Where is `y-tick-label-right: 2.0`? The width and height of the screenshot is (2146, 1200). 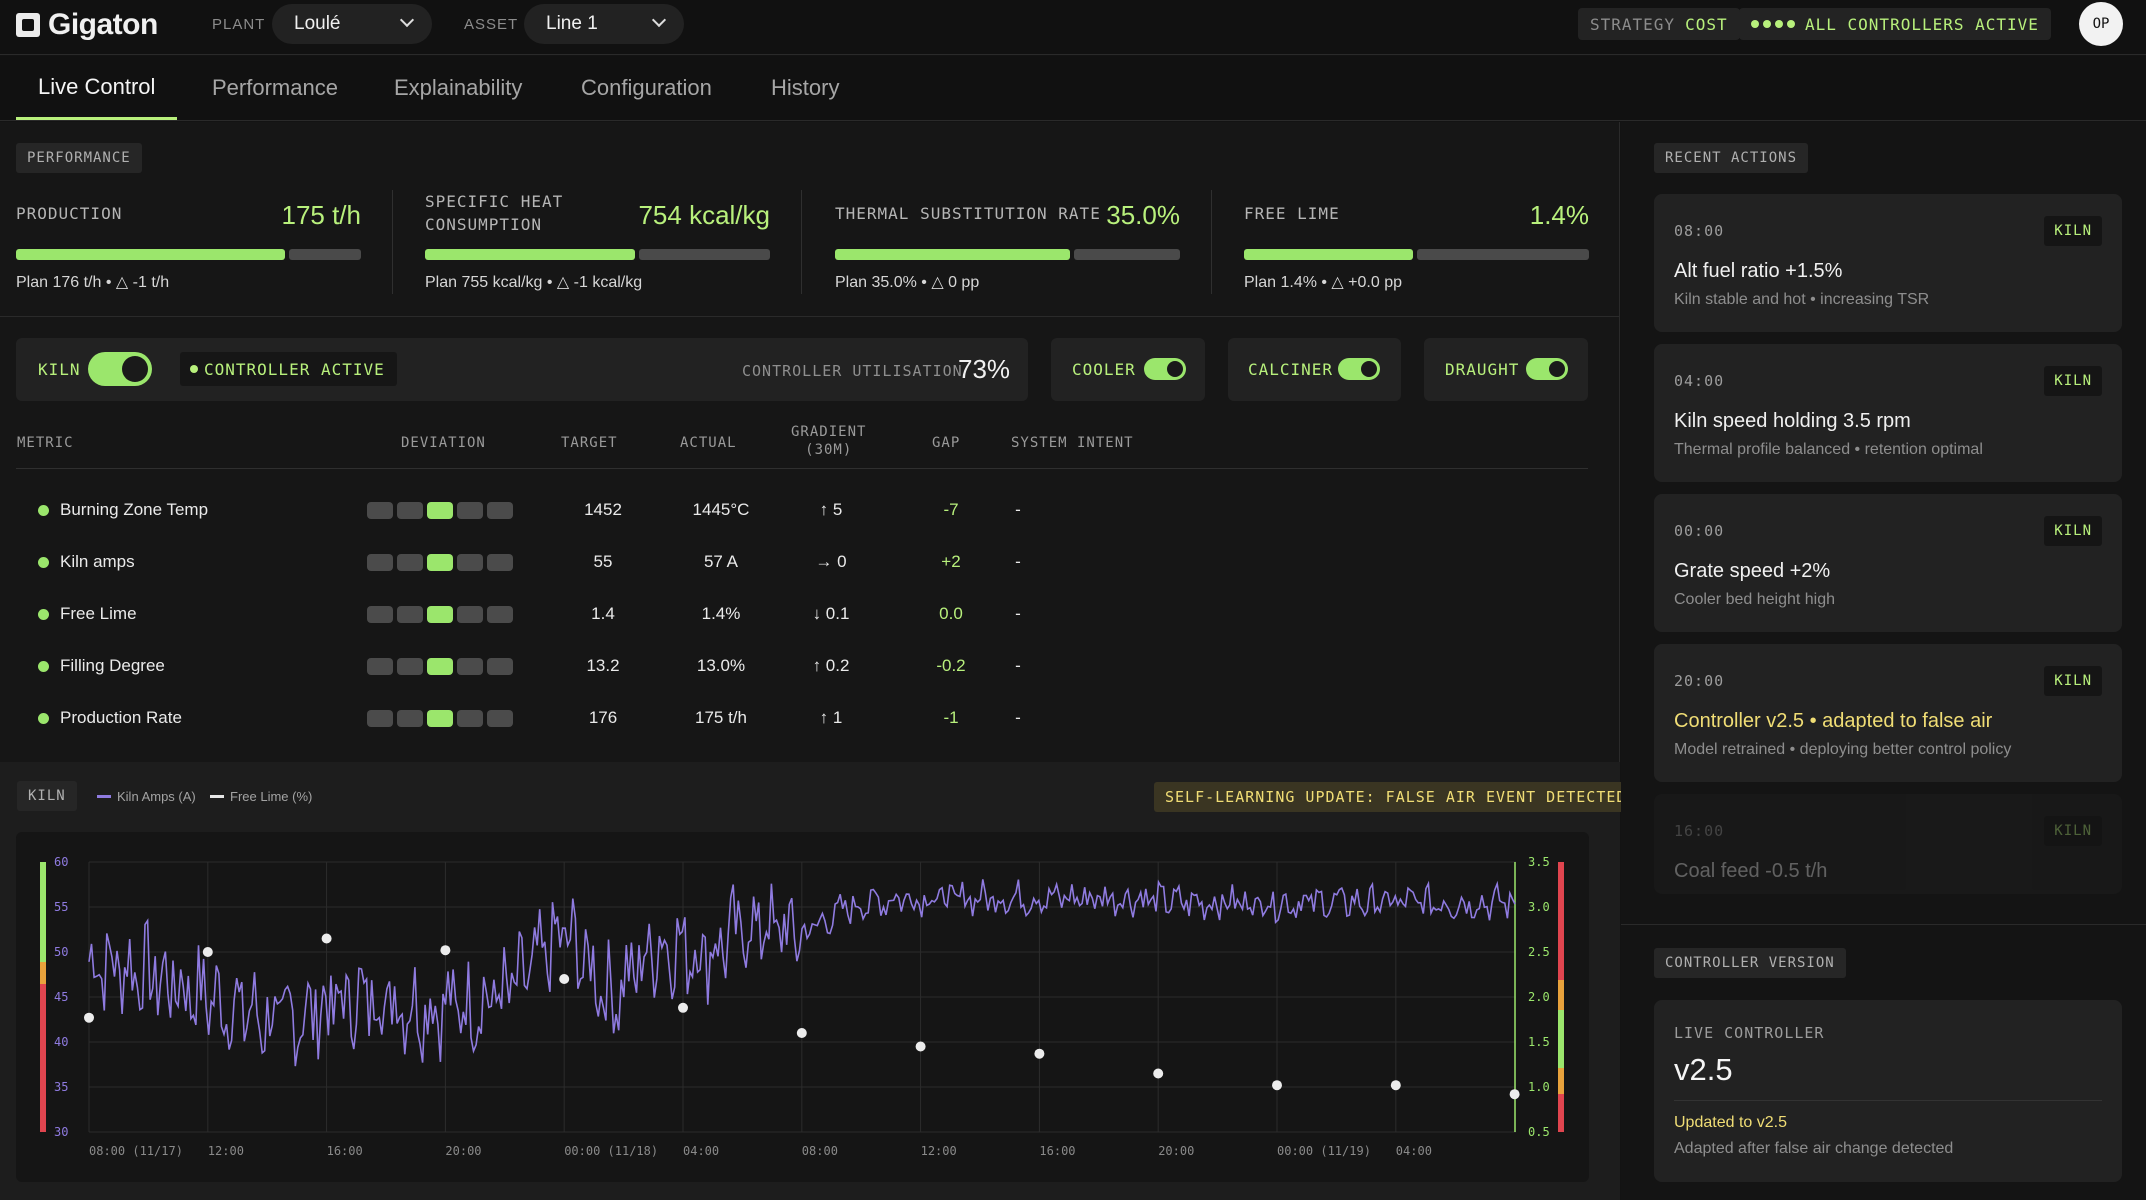 y-tick-label-right: 2.0 is located at coordinates (1539, 997).